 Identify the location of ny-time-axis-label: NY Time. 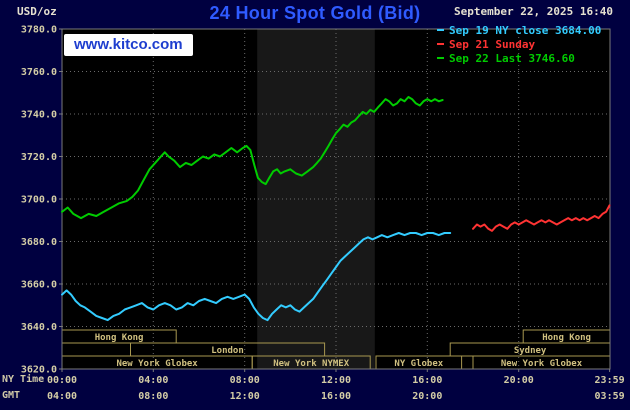
(23, 379).